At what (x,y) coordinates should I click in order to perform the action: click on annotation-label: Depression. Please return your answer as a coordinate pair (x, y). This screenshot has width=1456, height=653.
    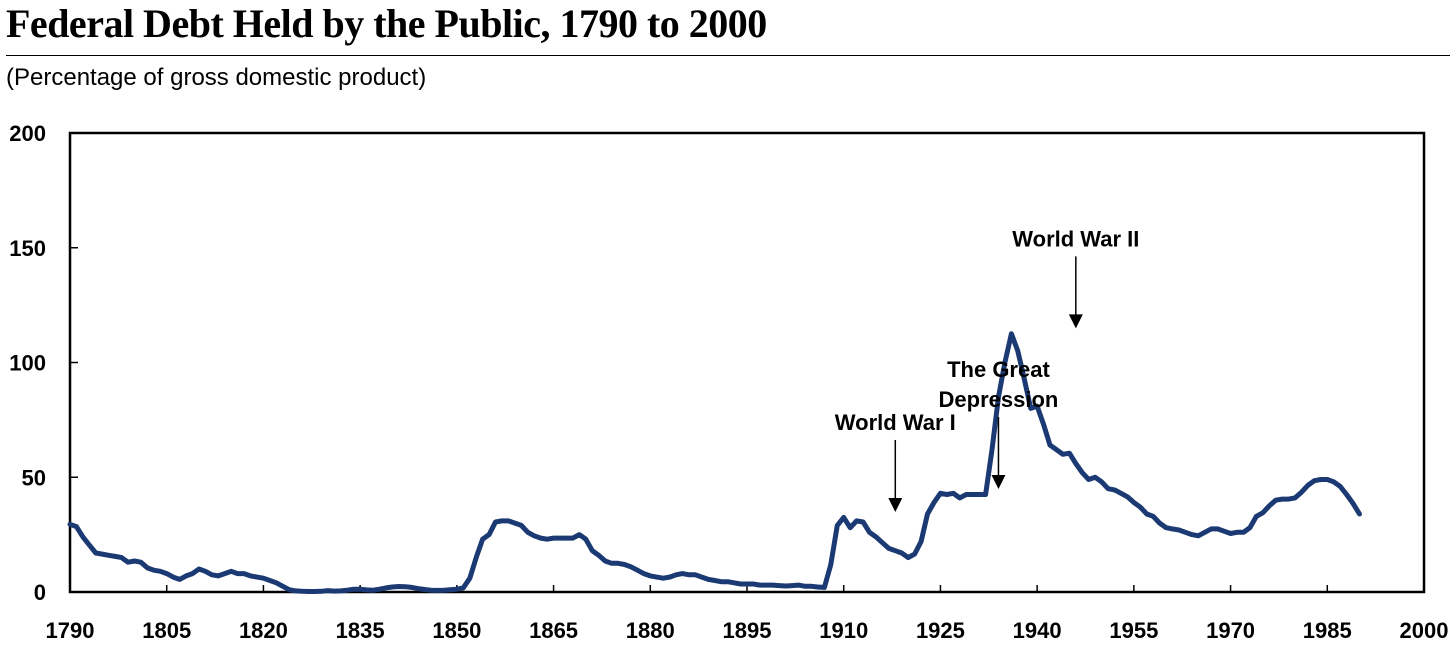
    Looking at the image, I should click on (999, 399).